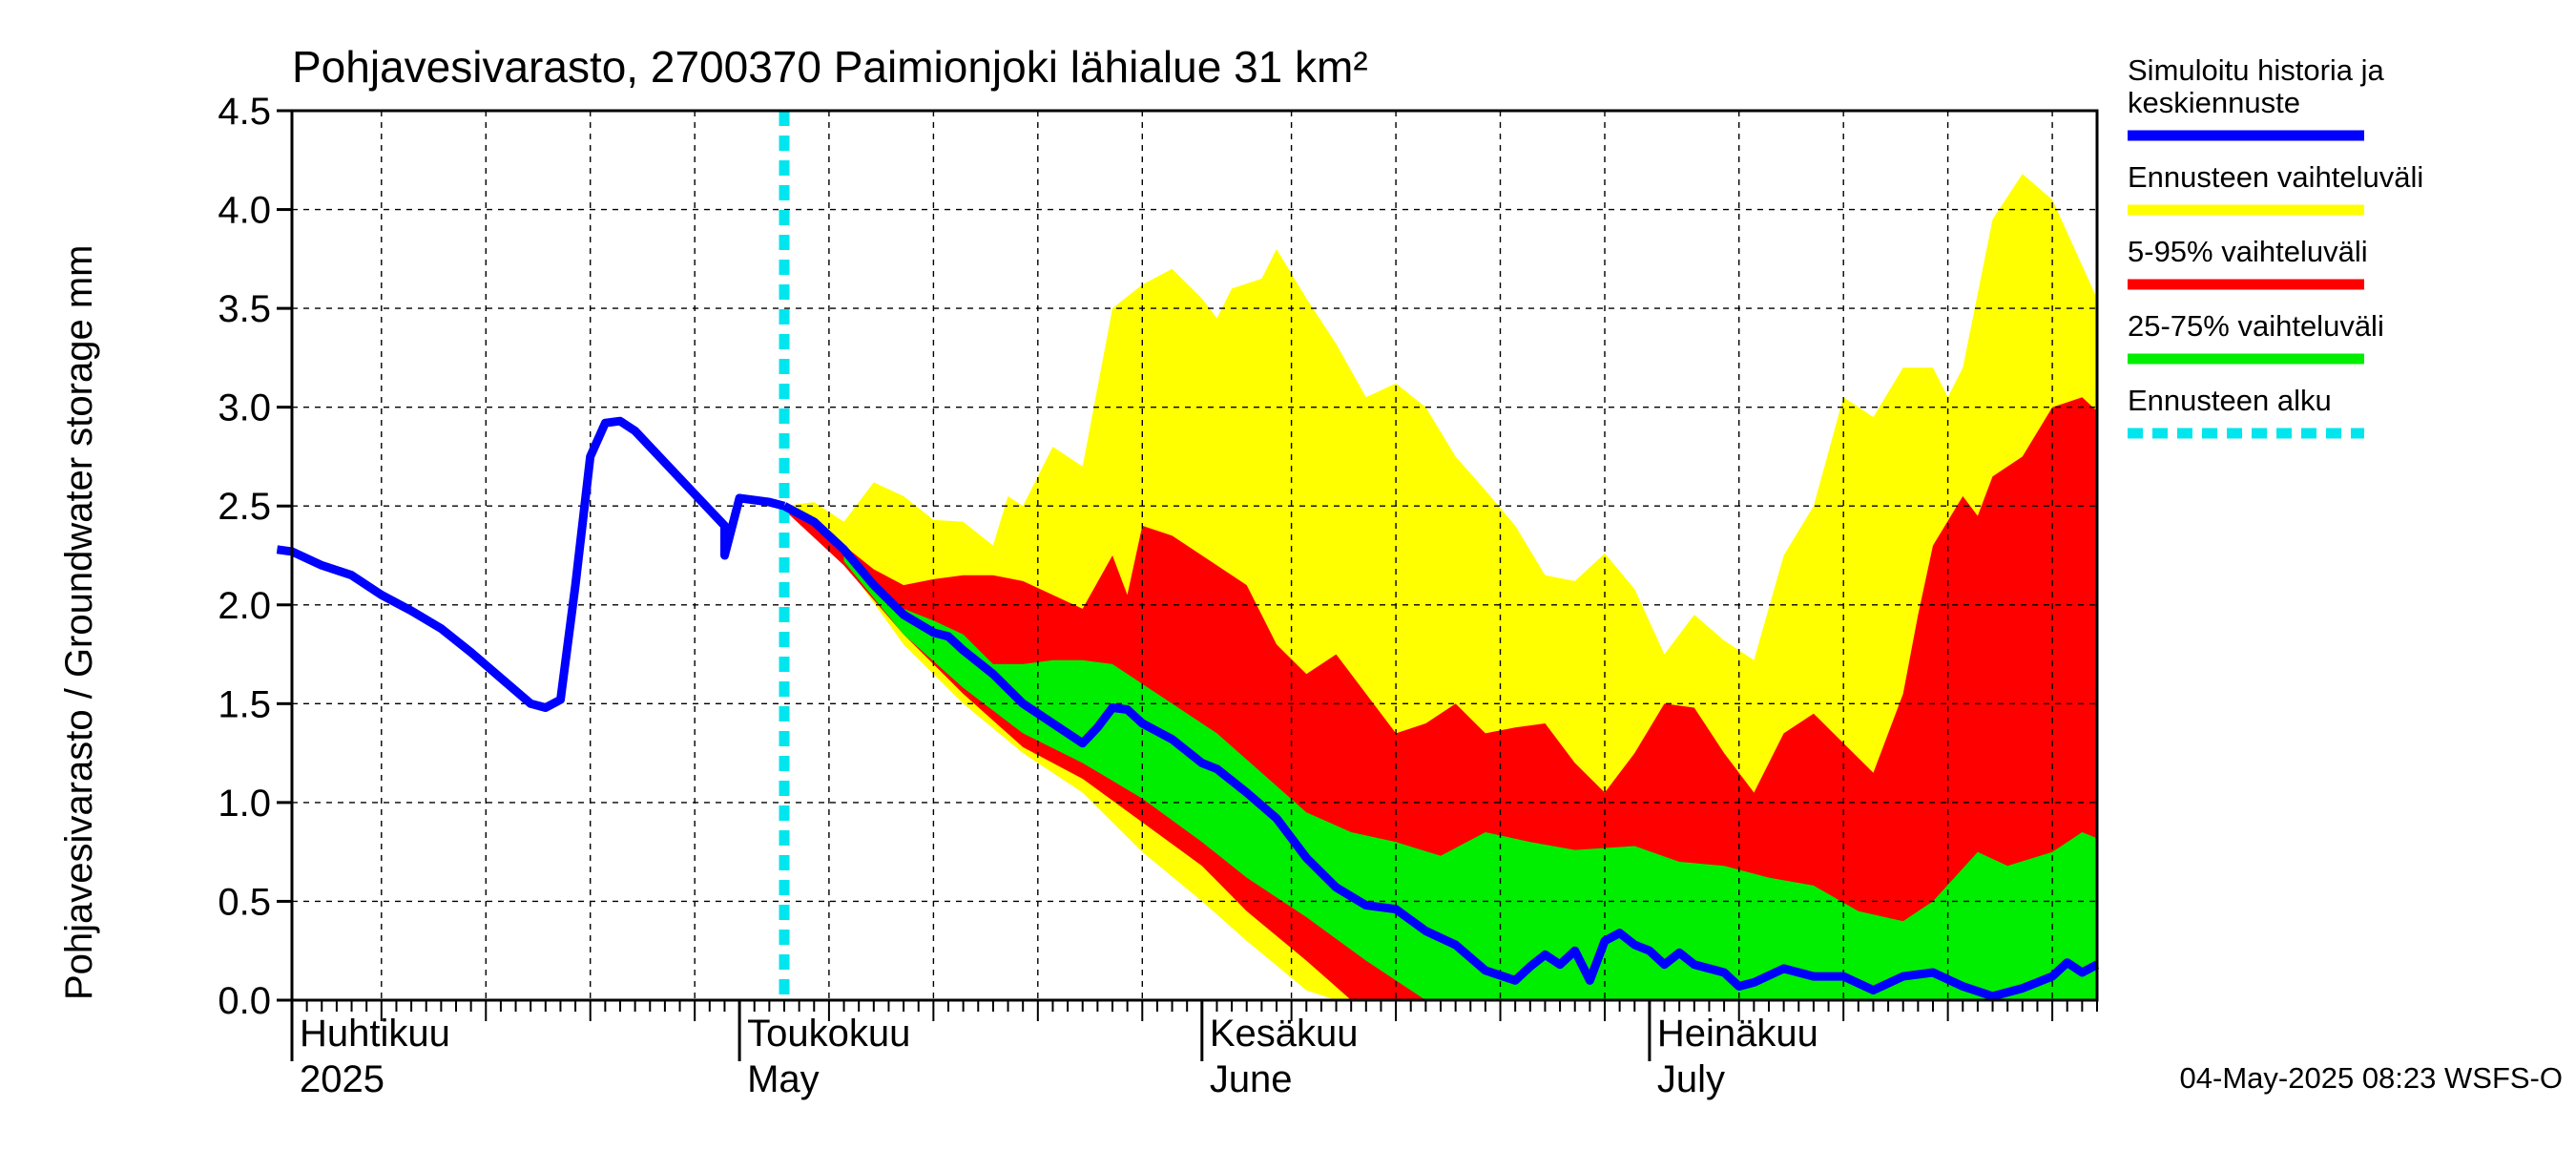 This screenshot has height=1150, width=2576. What do you see at coordinates (2275, 177) in the screenshot?
I see `legend-label: Ennusteen vaihteluväli` at bounding box center [2275, 177].